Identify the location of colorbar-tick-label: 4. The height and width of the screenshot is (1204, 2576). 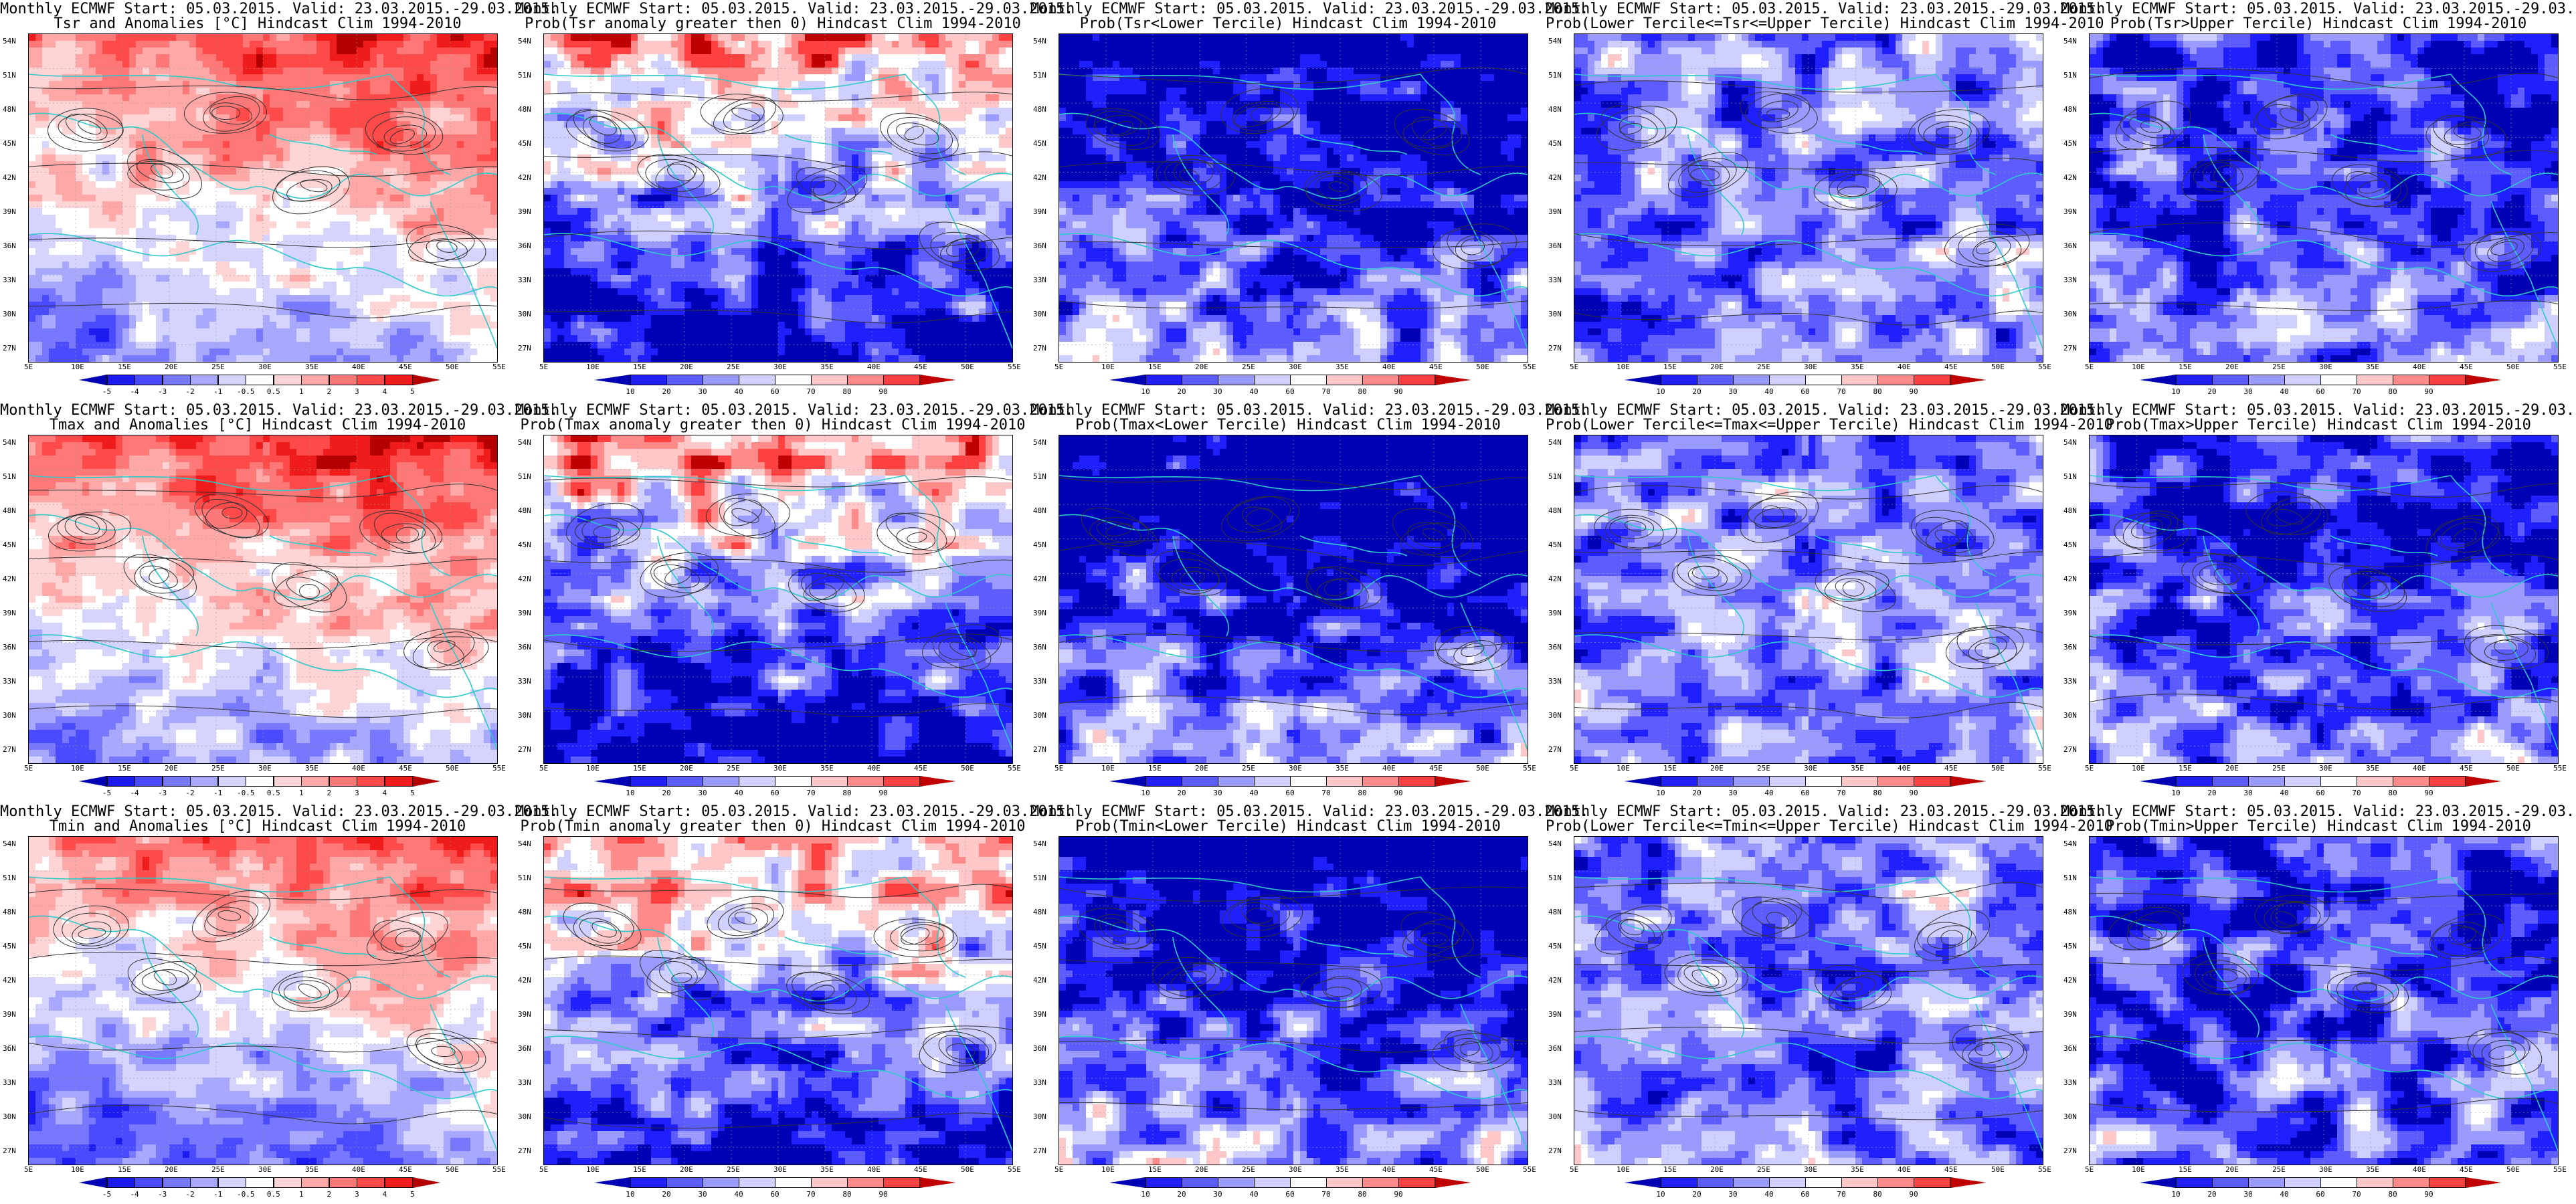
(384, 391).